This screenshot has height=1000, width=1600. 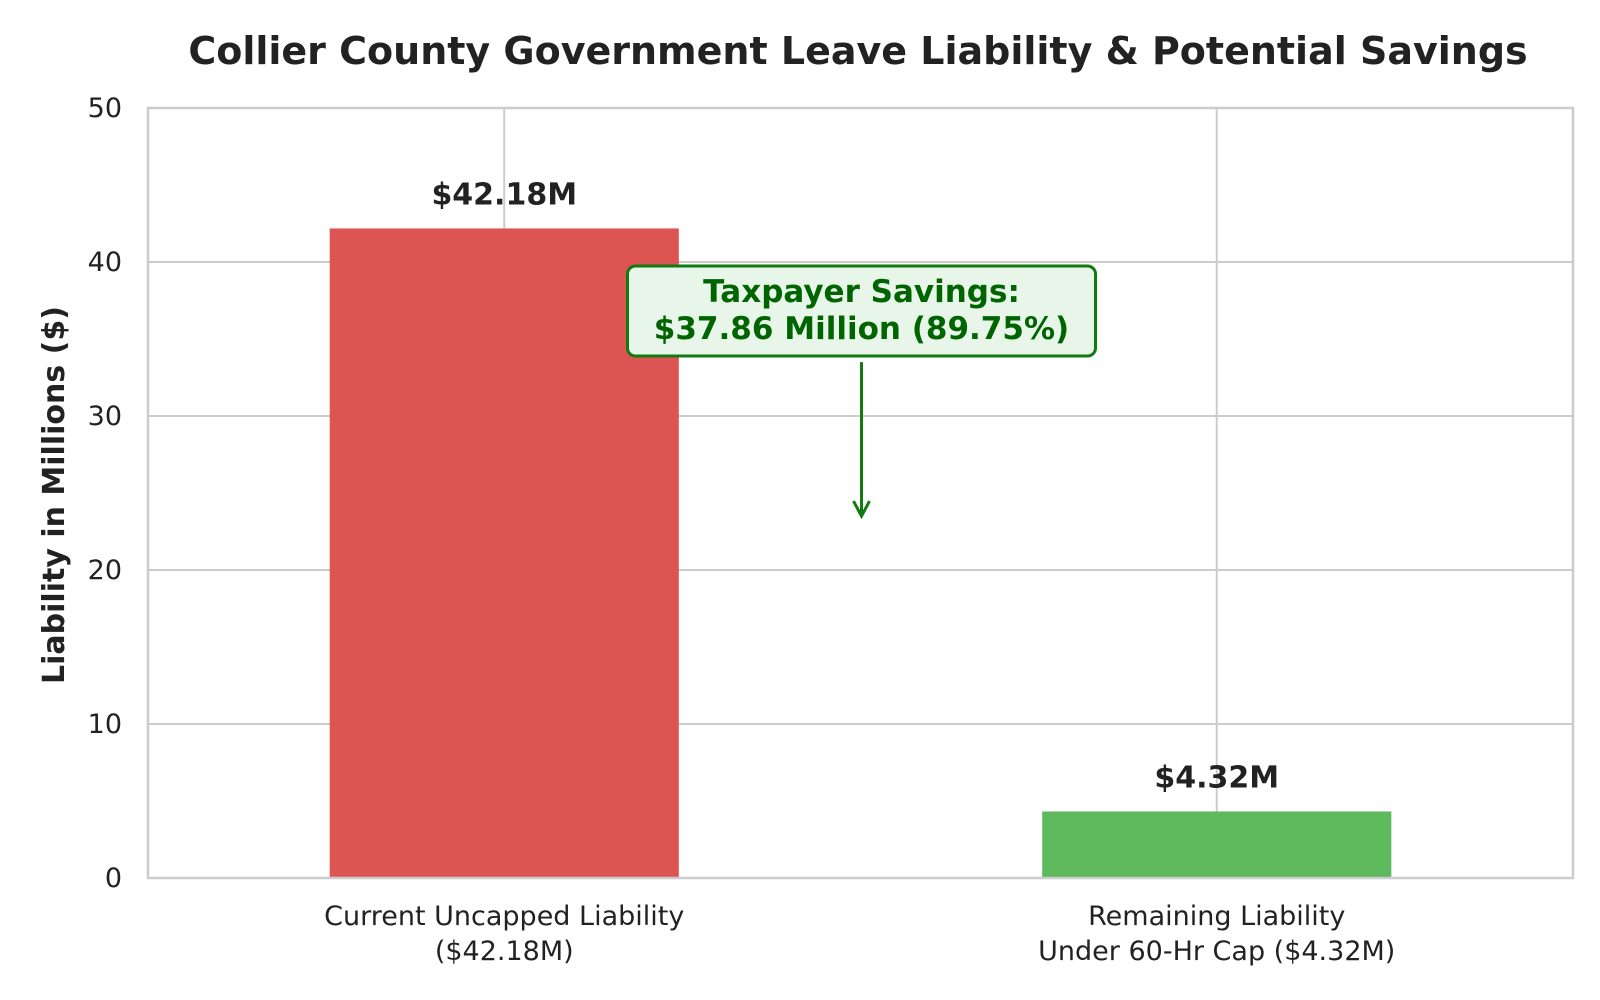 I want to click on category-label-1-line-1: Under 60-Hr Cap ($4.32M), so click(x=1216, y=951).